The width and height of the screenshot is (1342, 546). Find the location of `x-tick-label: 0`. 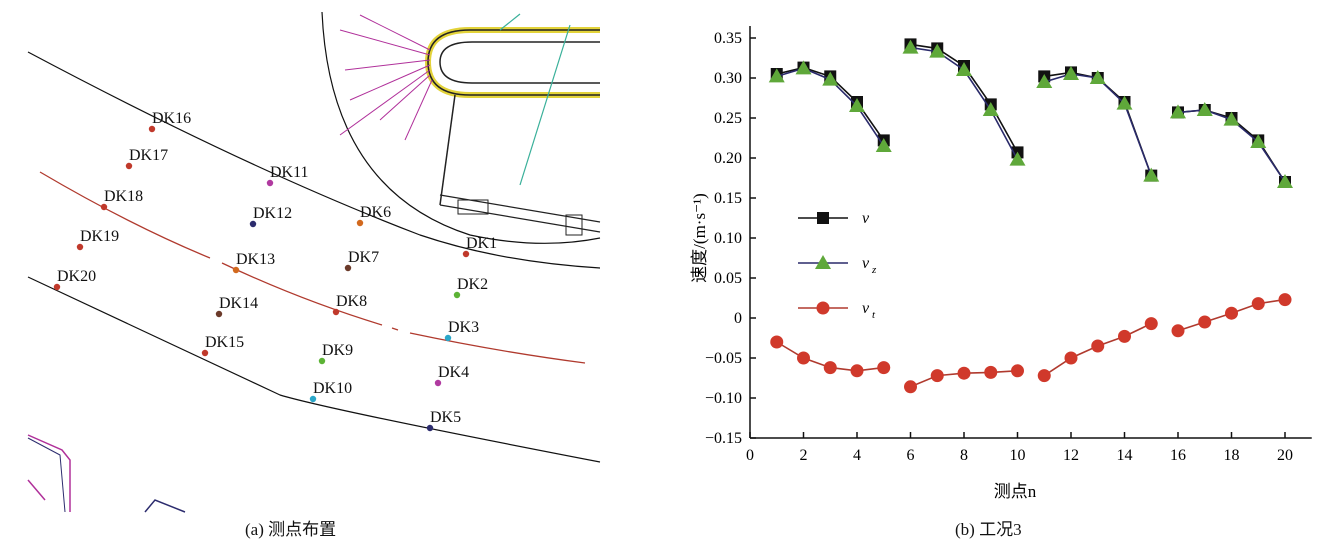

x-tick-label: 0 is located at coordinates (750, 455).